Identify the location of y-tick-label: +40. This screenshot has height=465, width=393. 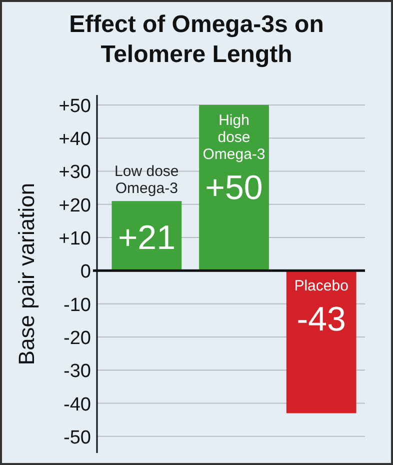
(74, 139).